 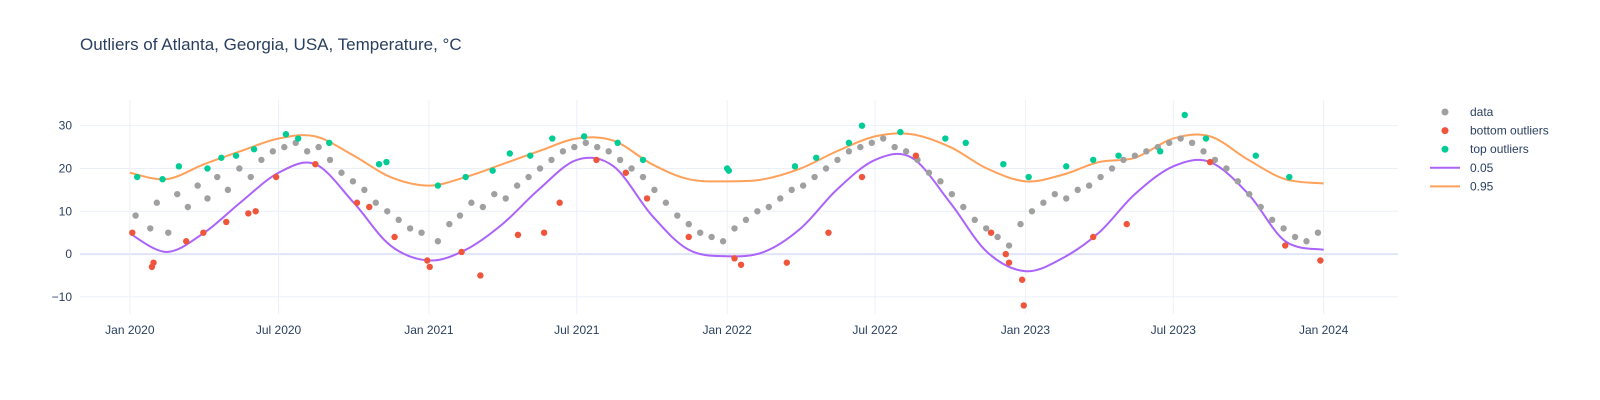 I want to click on x-tick-label: Jan 2024, so click(x=1324, y=330).